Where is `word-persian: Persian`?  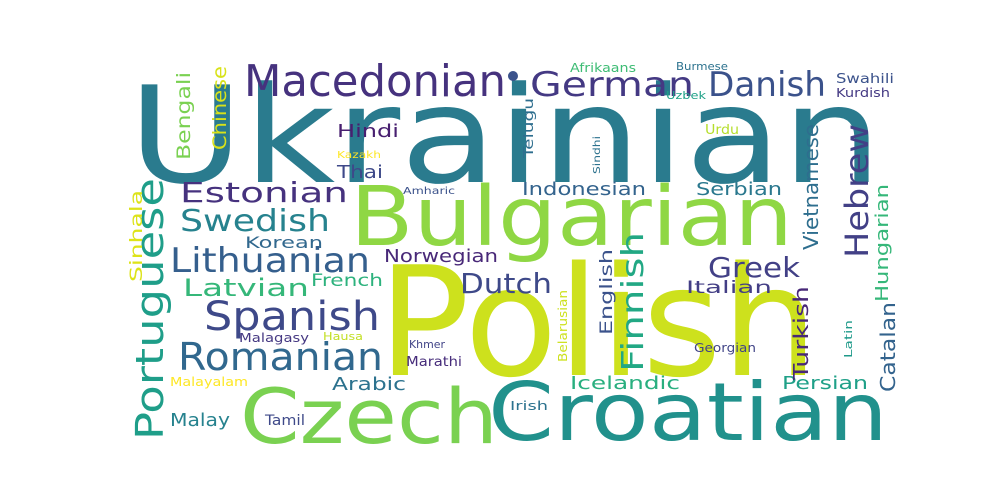 word-persian: Persian is located at coordinates (825, 383).